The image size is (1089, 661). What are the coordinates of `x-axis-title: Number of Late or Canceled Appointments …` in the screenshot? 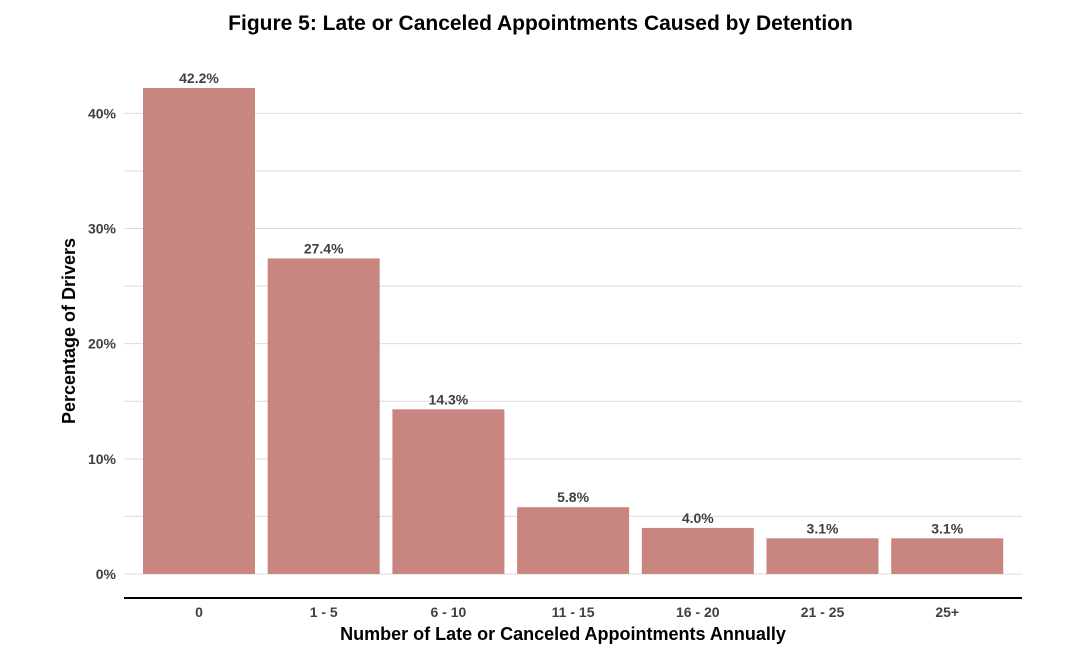 It's located at (563, 634).